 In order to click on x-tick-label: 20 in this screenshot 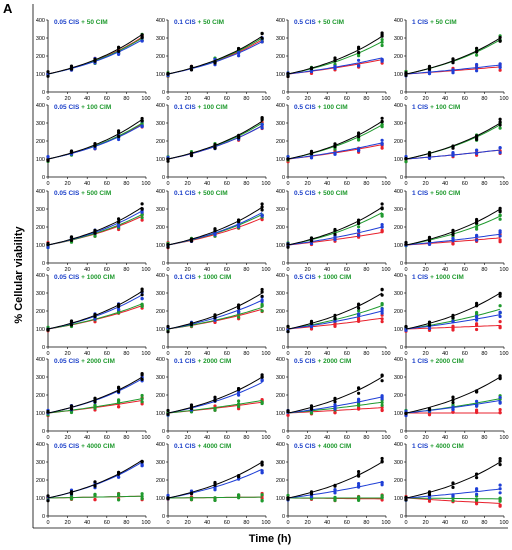, I will do `click(188, 354)`.